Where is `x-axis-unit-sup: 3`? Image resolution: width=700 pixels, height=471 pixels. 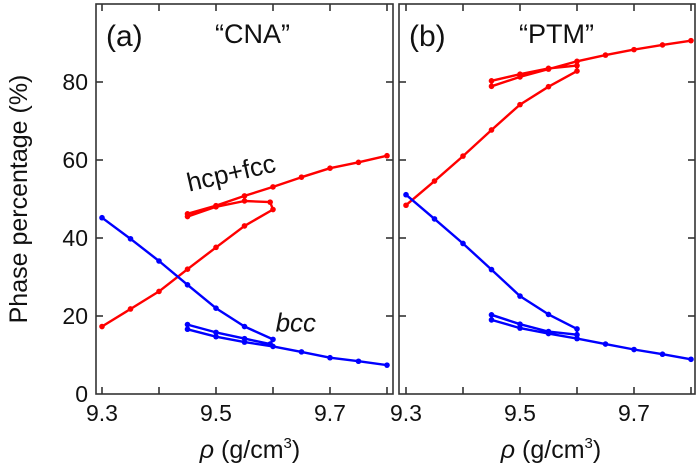 x-axis-unit-sup: 3 is located at coordinates (589, 443).